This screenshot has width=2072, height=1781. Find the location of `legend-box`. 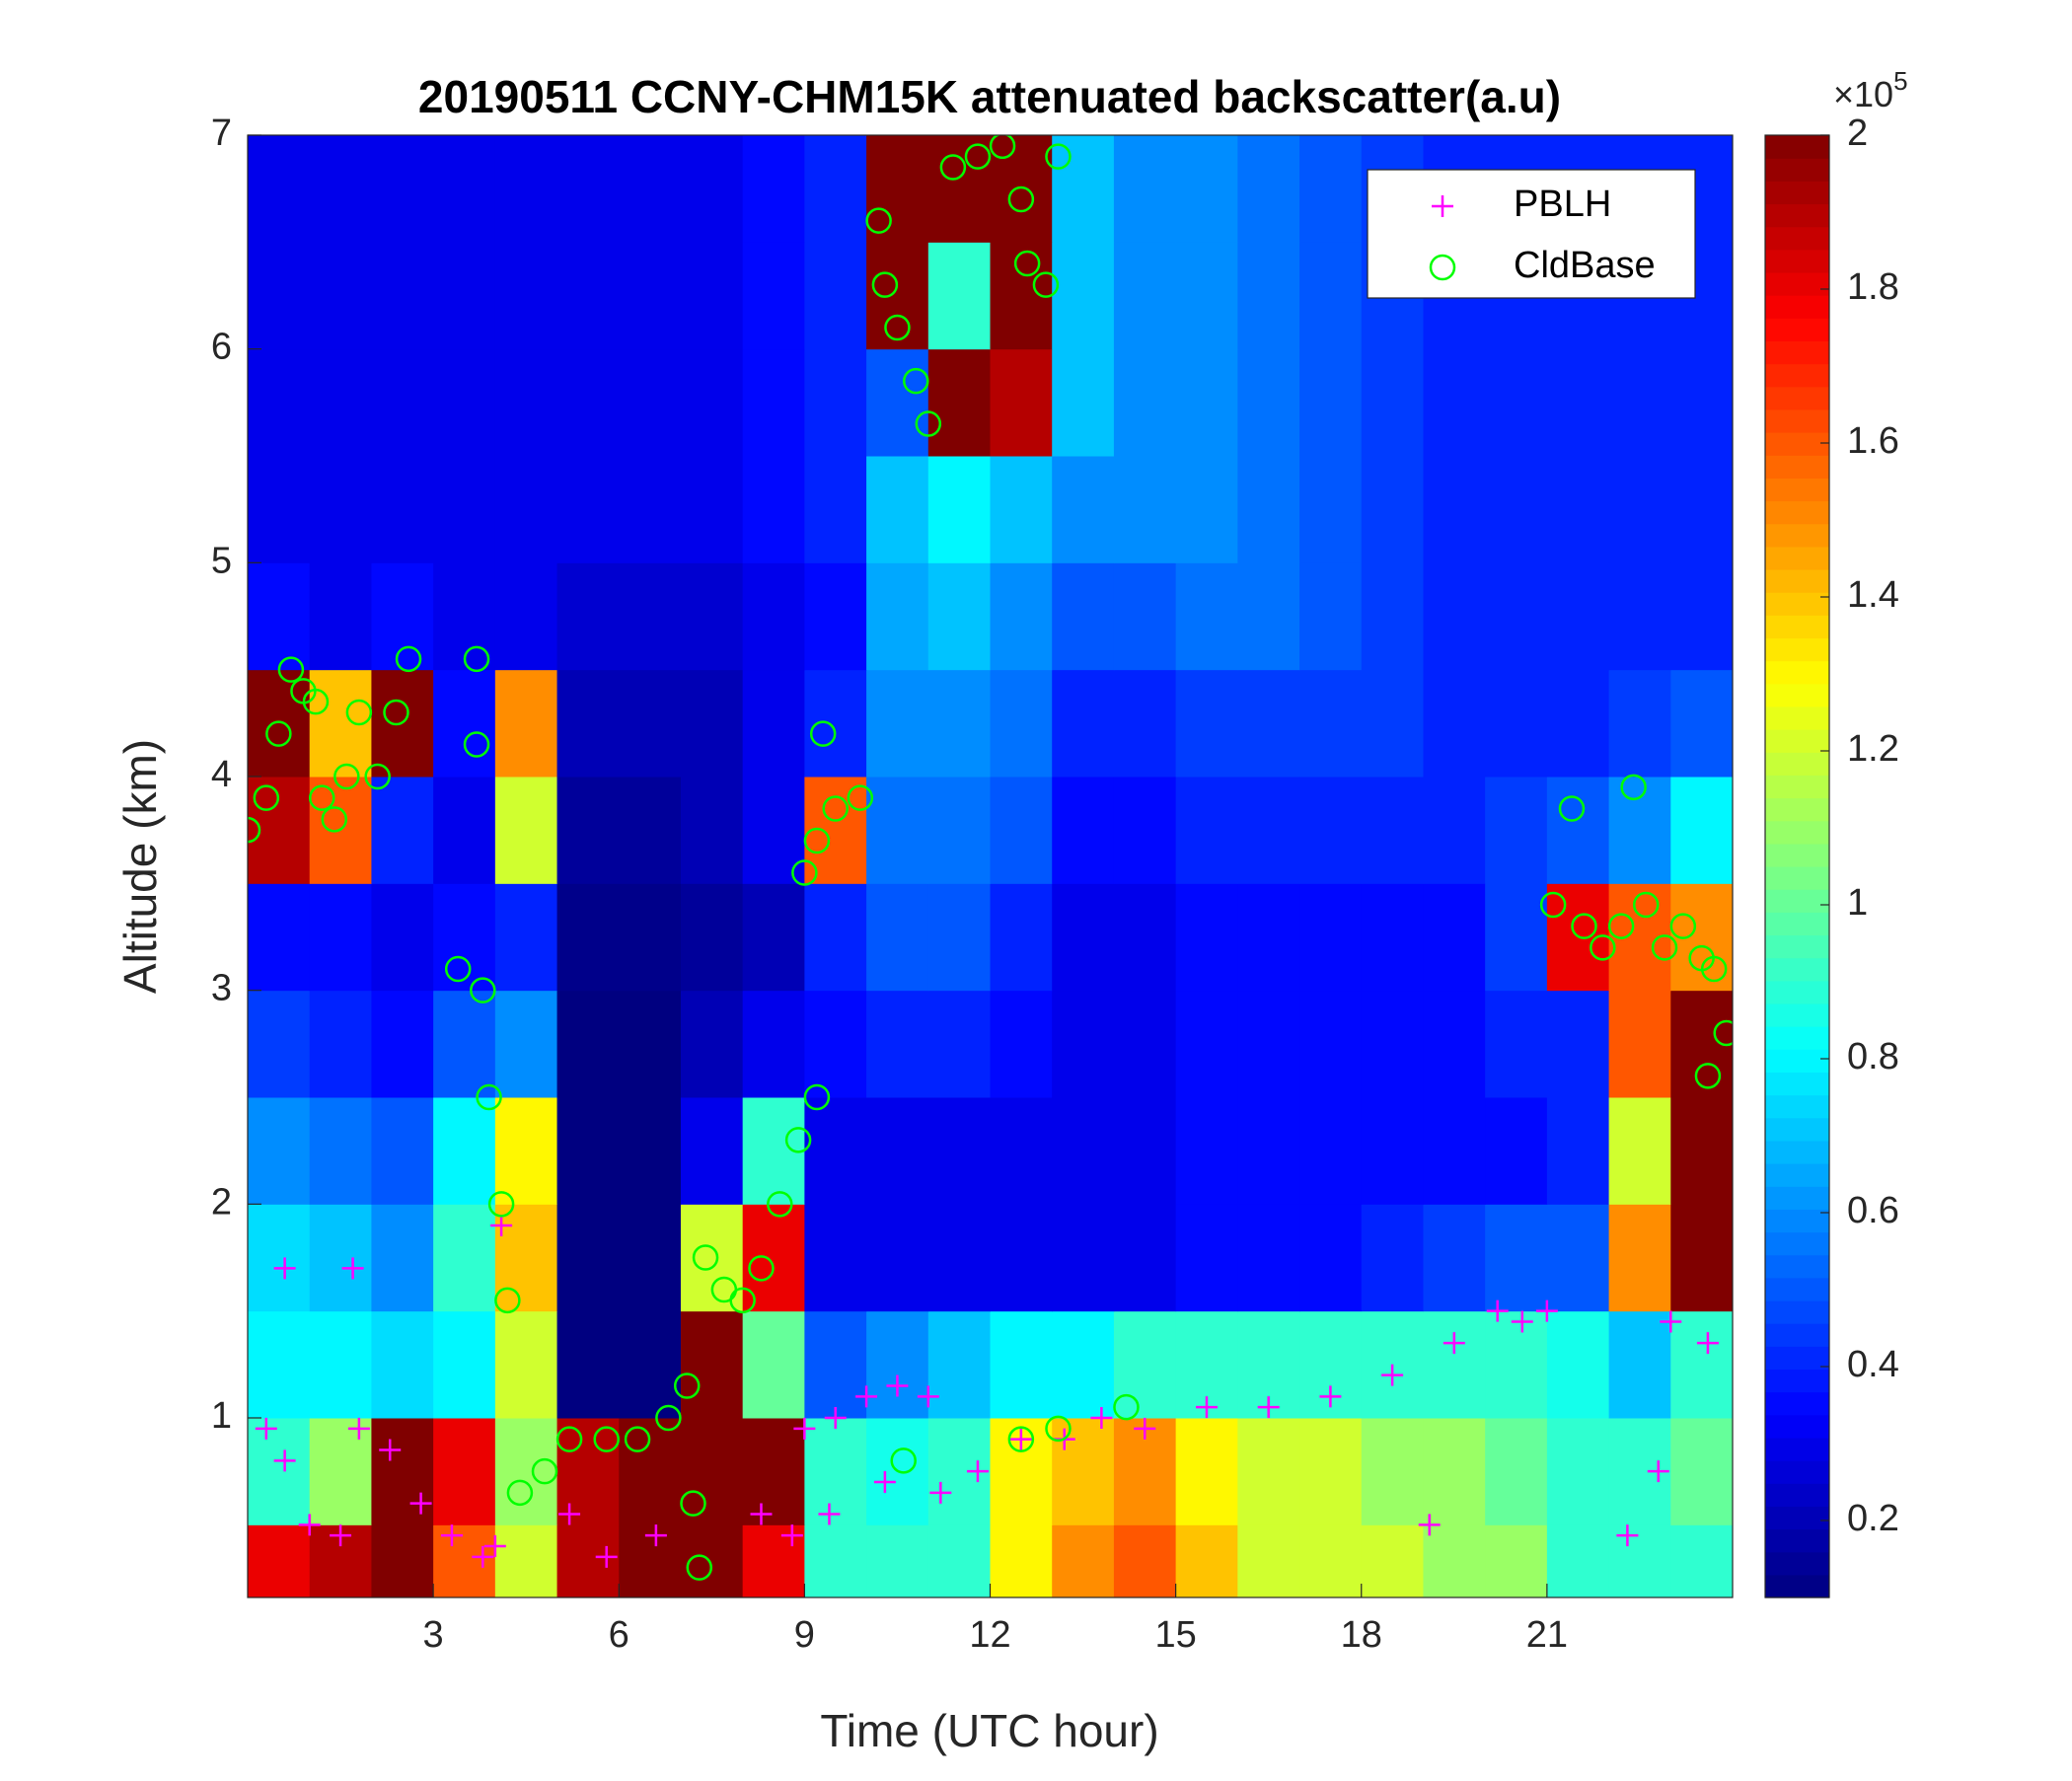

legend-box is located at coordinates (1532, 234).